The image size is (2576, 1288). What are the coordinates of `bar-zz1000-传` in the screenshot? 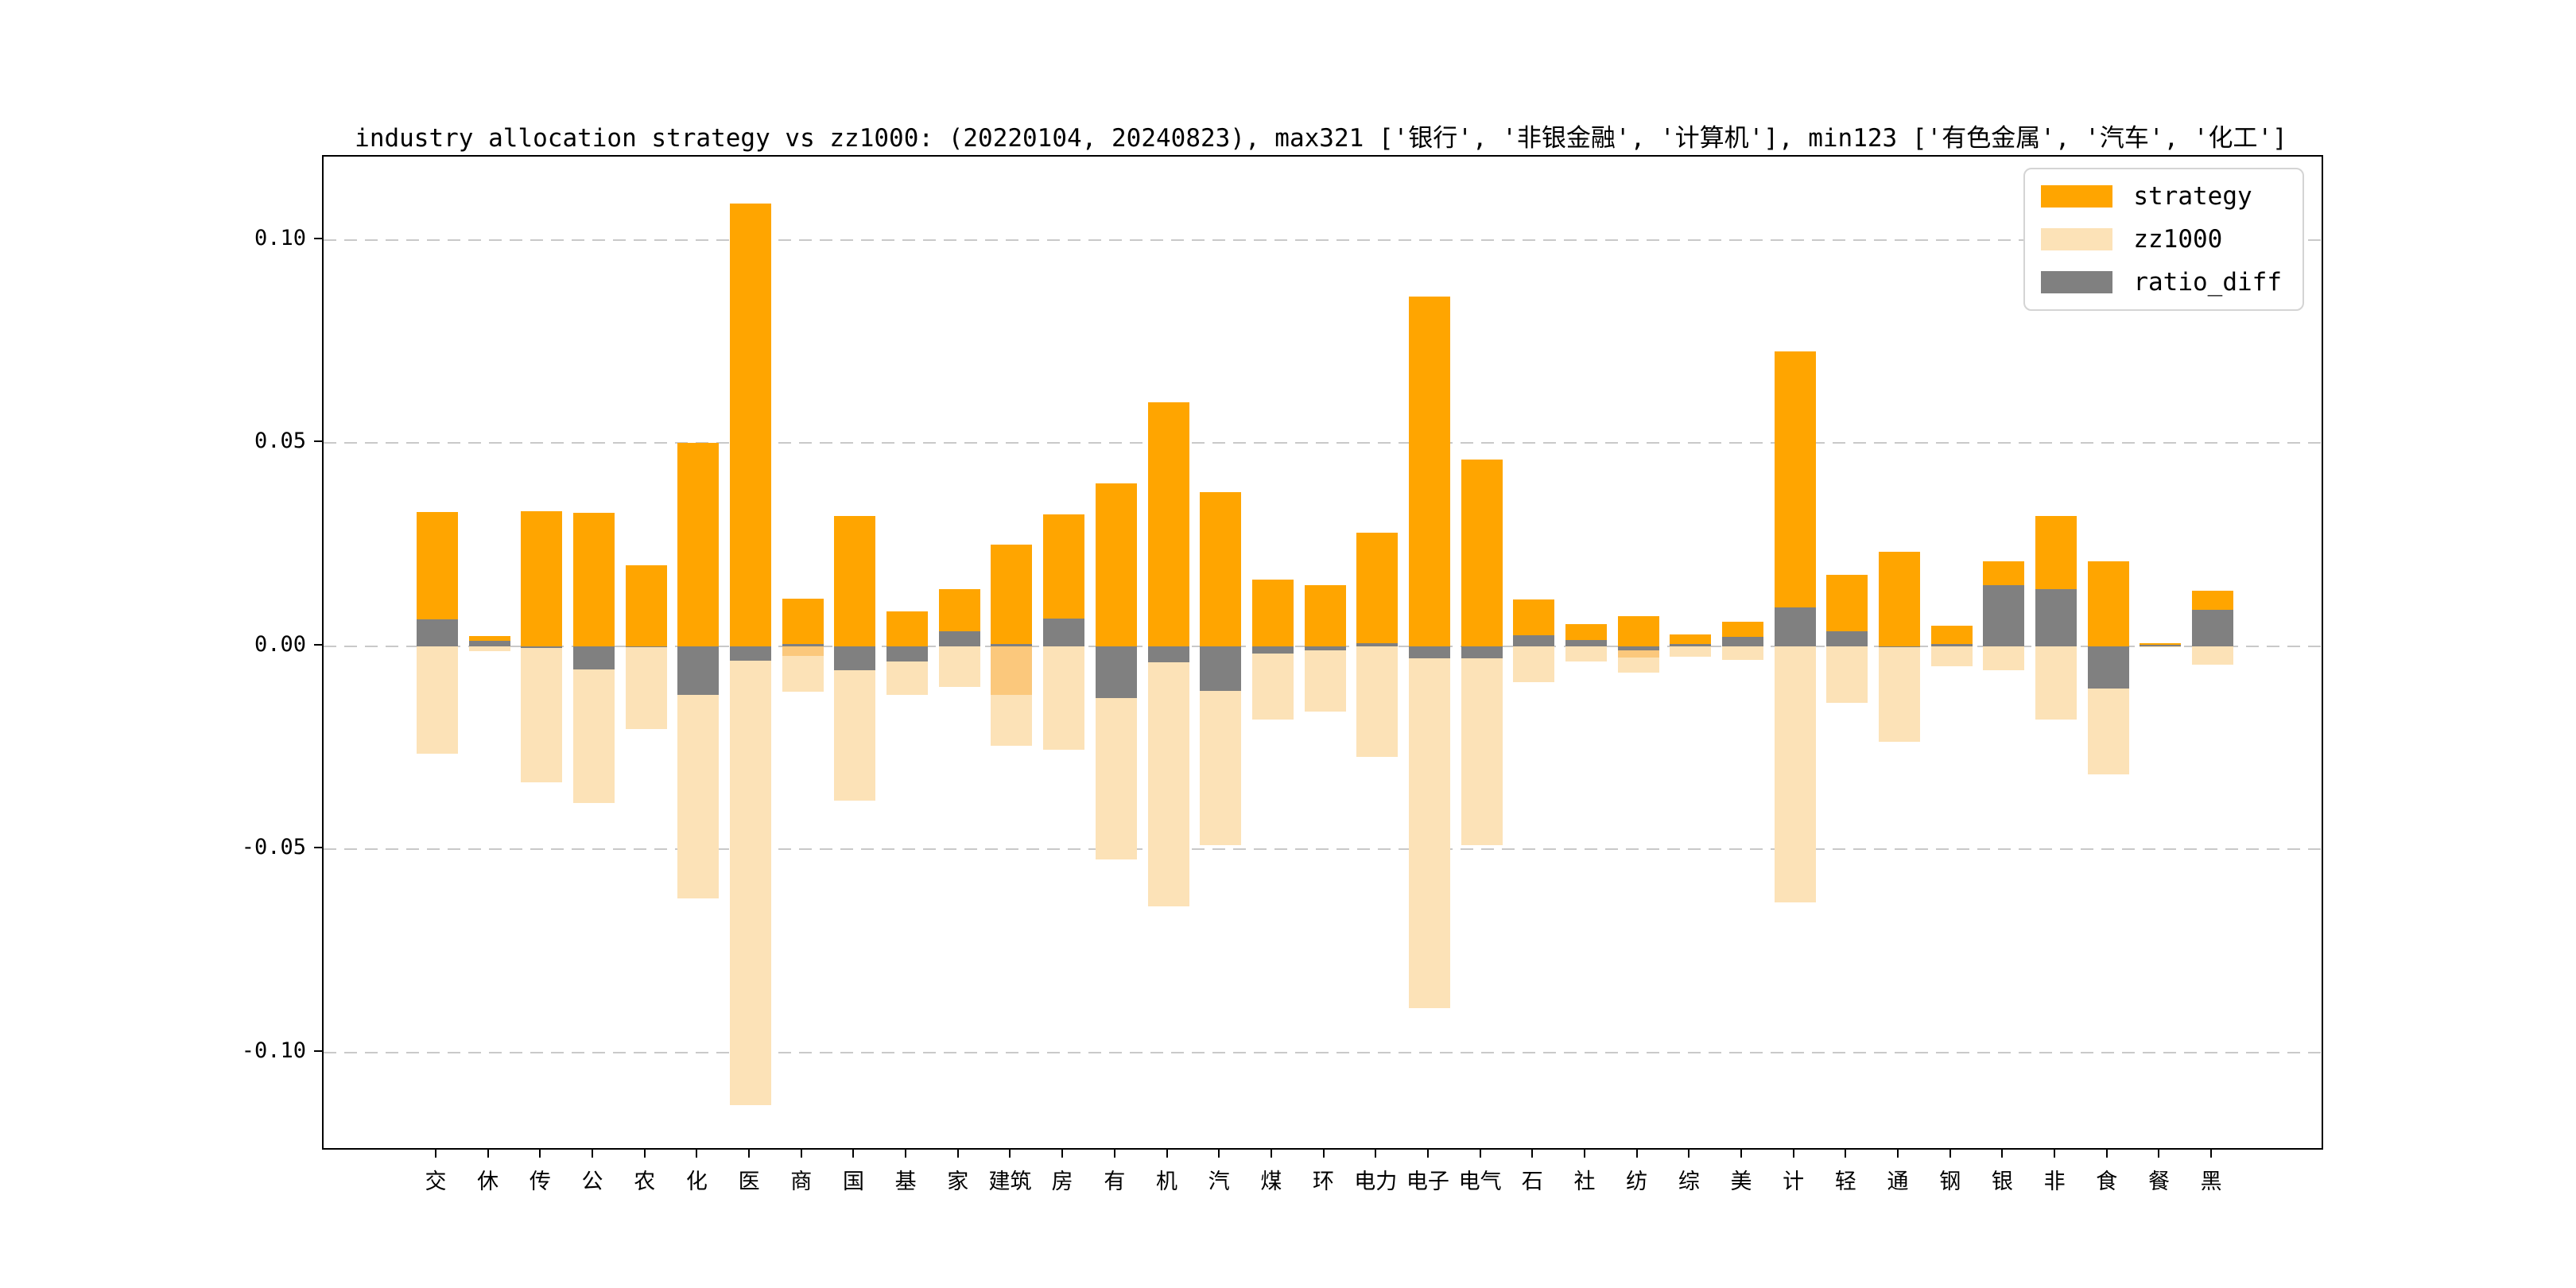 It's located at (542, 714).